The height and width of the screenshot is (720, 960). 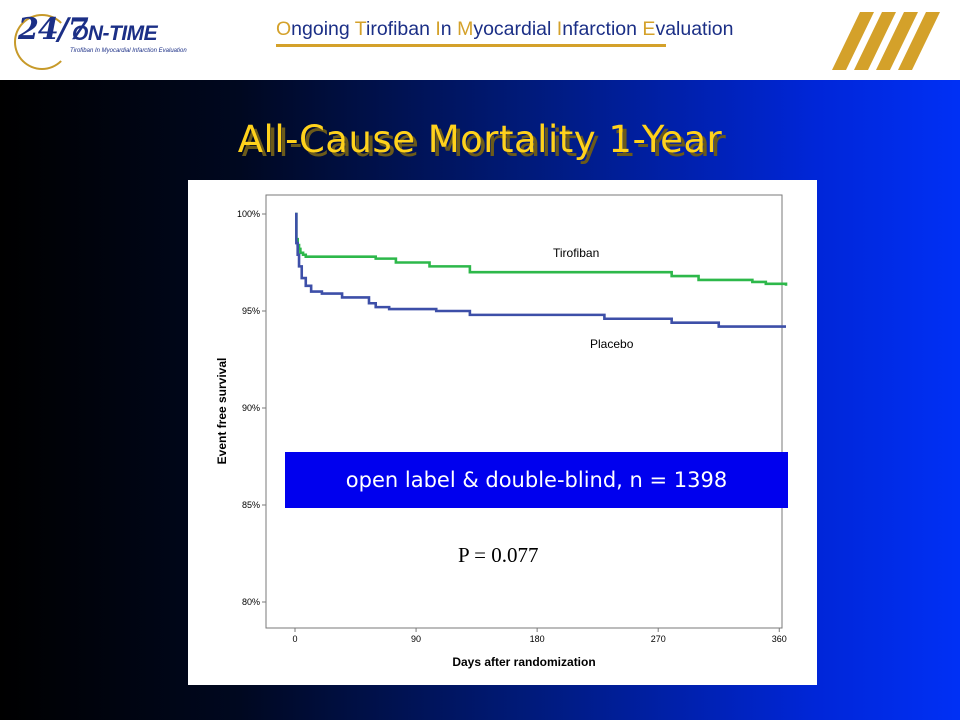 What do you see at coordinates (536, 480) in the screenshot?
I see `study-design-callout: open label & double-blind, n = 1398` at bounding box center [536, 480].